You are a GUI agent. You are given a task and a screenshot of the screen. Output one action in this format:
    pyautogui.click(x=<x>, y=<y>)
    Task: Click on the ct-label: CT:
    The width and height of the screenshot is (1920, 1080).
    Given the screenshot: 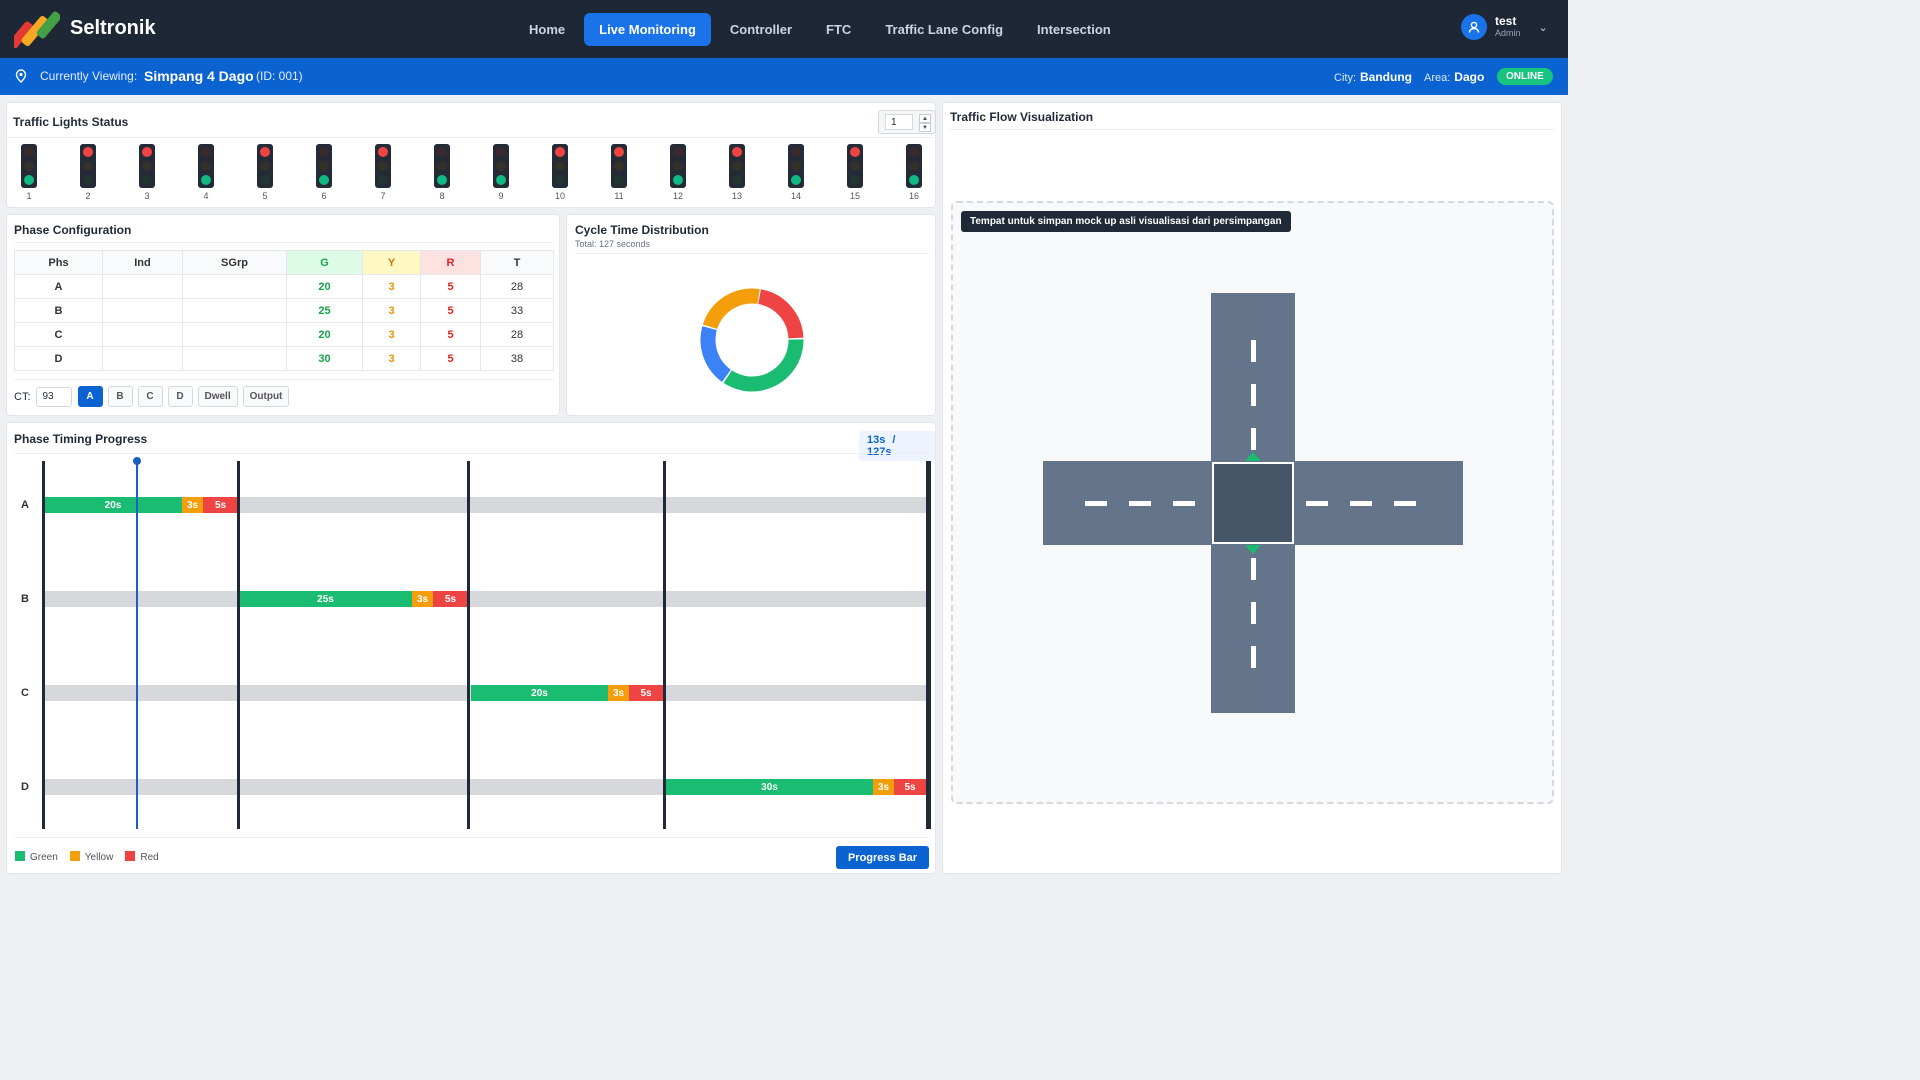 What is the action you would take?
    pyautogui.click(x=22, y=396)
    